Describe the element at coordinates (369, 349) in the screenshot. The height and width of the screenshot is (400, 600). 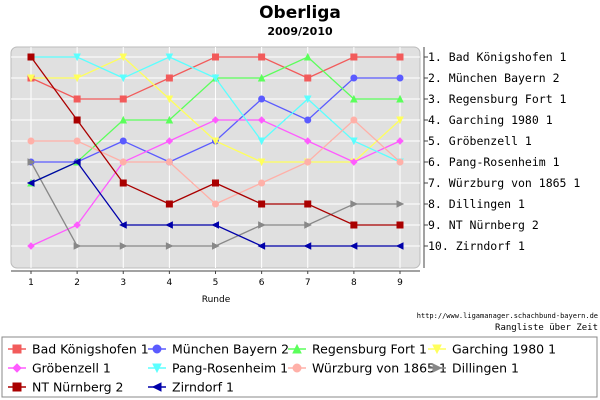
I see `legend-label: Regensburg Fort 1` at that location.